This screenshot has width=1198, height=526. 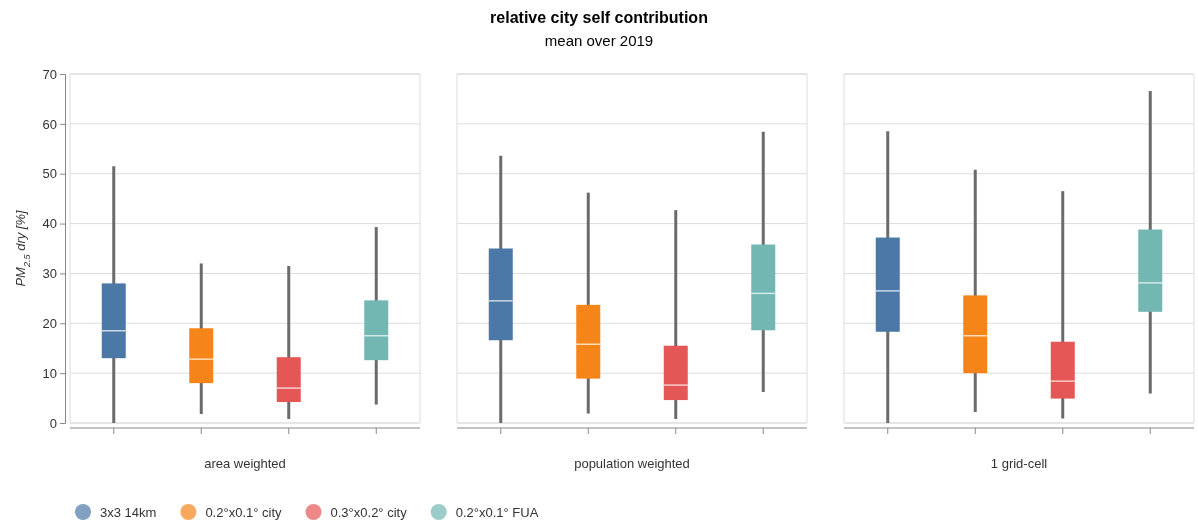 What do you see at coordinates (49, 373) in the screenshot?
I see `y-tick-label: 10` at bounding box center [49, 373].